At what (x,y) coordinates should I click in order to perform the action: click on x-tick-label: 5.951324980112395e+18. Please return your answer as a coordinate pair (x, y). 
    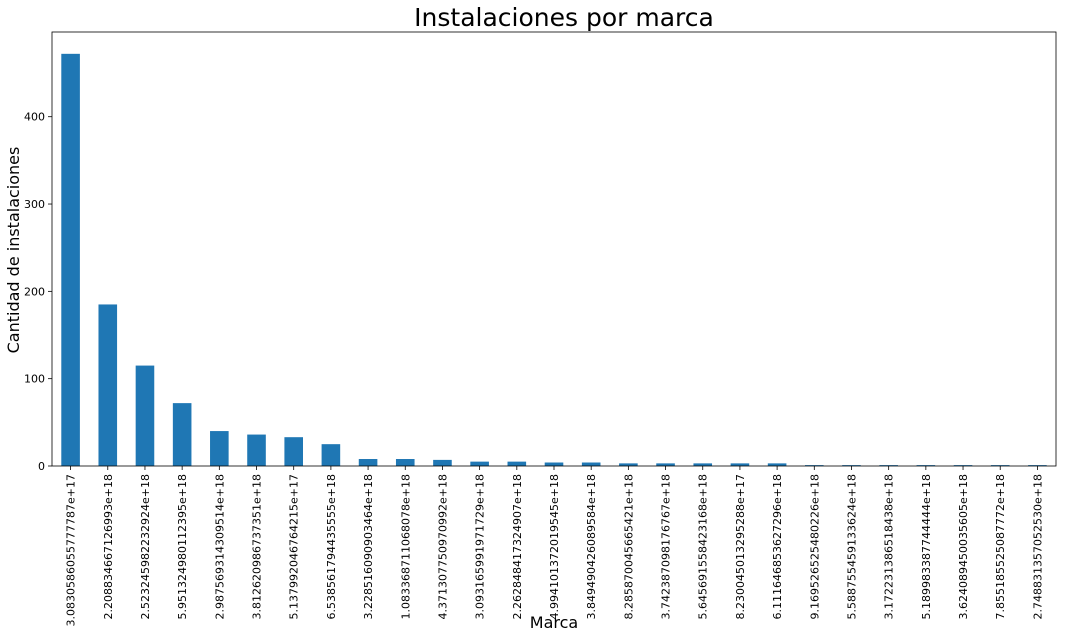
    Looking at the image, I should click on (182, 546).